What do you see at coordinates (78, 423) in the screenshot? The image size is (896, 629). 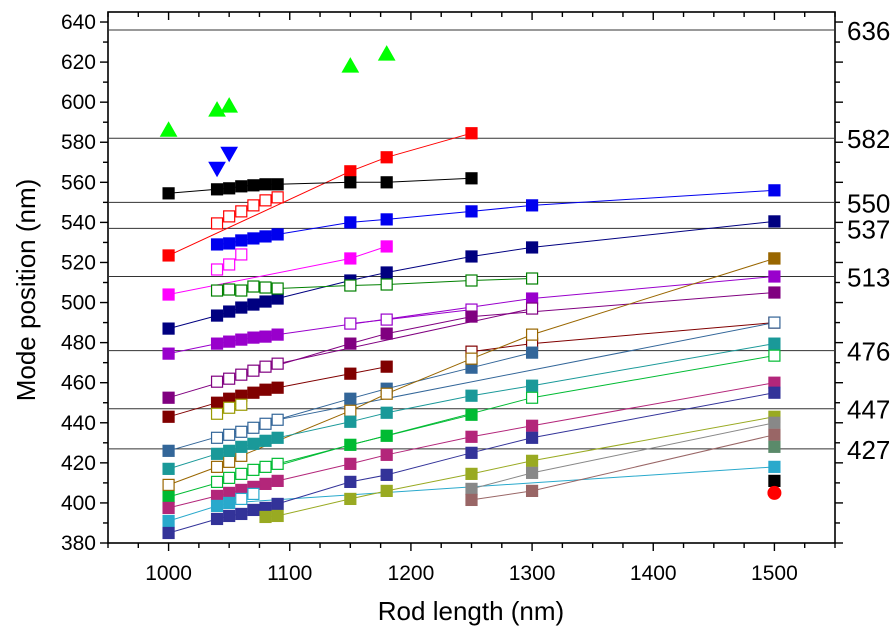 I see `y-tick-label: 440` at bounding box center [78, 423].